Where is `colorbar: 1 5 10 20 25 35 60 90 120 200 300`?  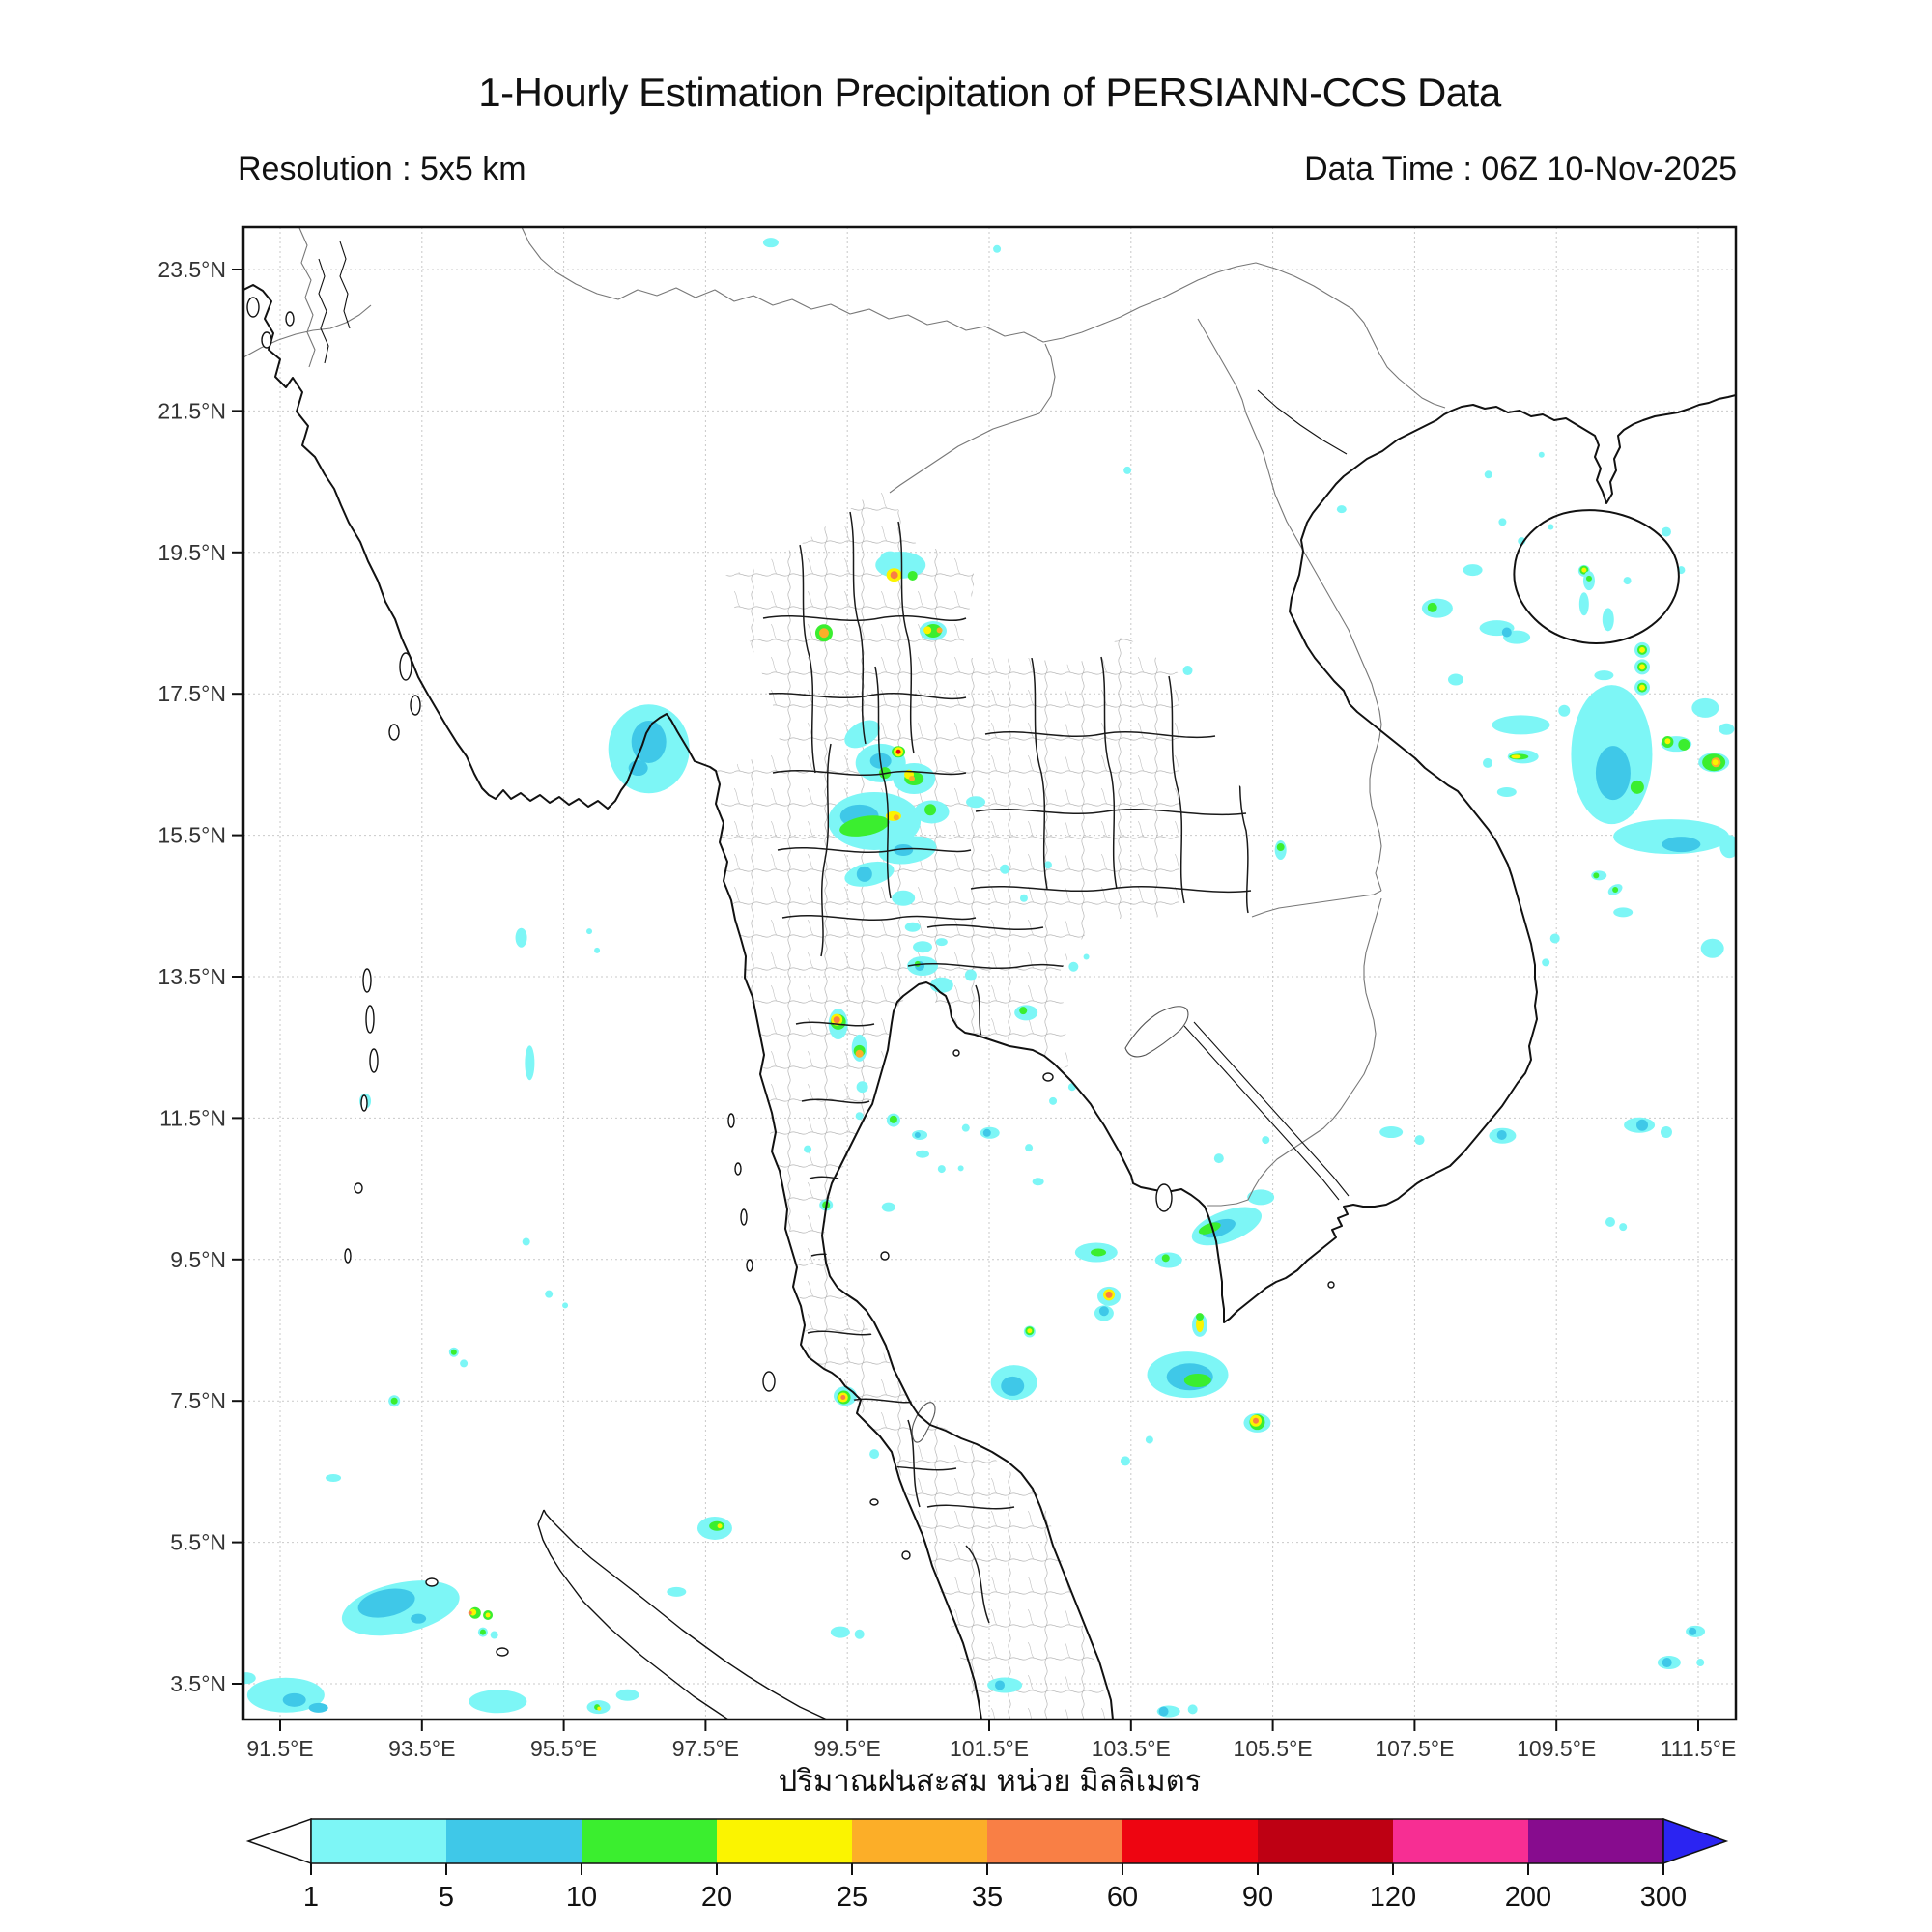 colorbar: 1 5 10 20 25 35 60 90 120 200 300 is located at coordinates (987, 1865).